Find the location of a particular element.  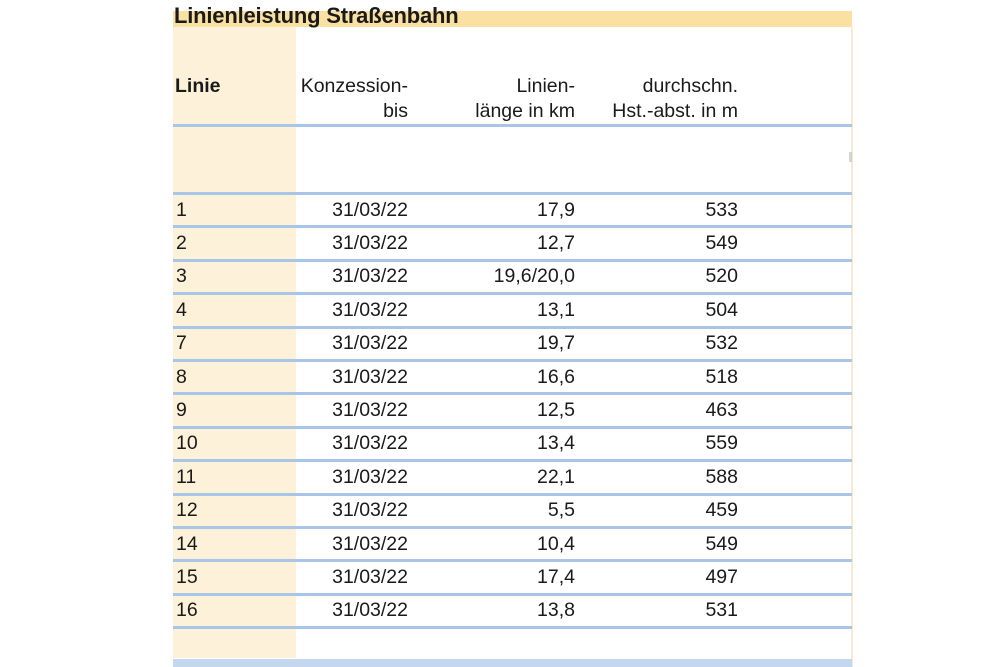

column-header-linie: Linie is located at coordinates (198, 86).